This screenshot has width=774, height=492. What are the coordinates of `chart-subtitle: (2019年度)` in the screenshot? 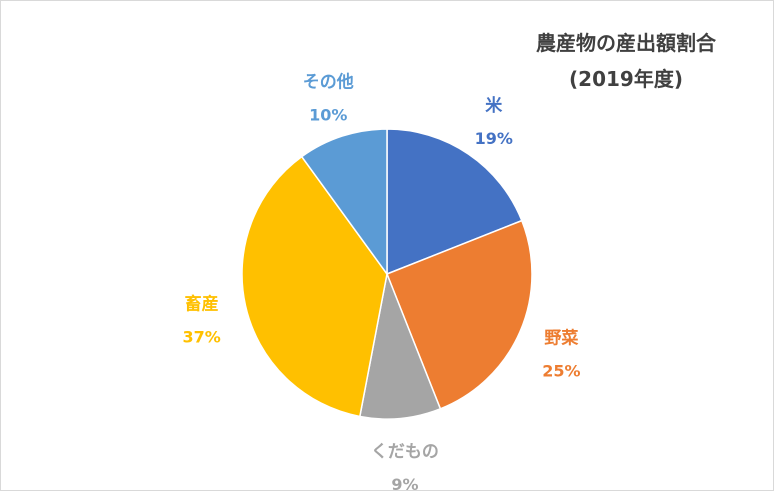 It's located at (626, 79).